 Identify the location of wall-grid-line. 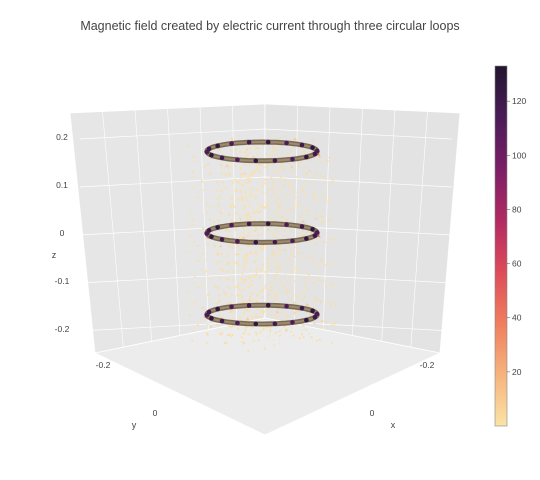
(143, 225).